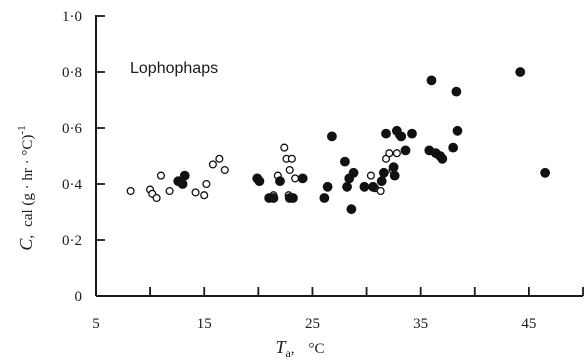 This screenshot has height=361, width=587. What do you see at coordinates (96, 324) in the screenshot?
I see `x-tick-label: 5` at bounding box center [96, 324].